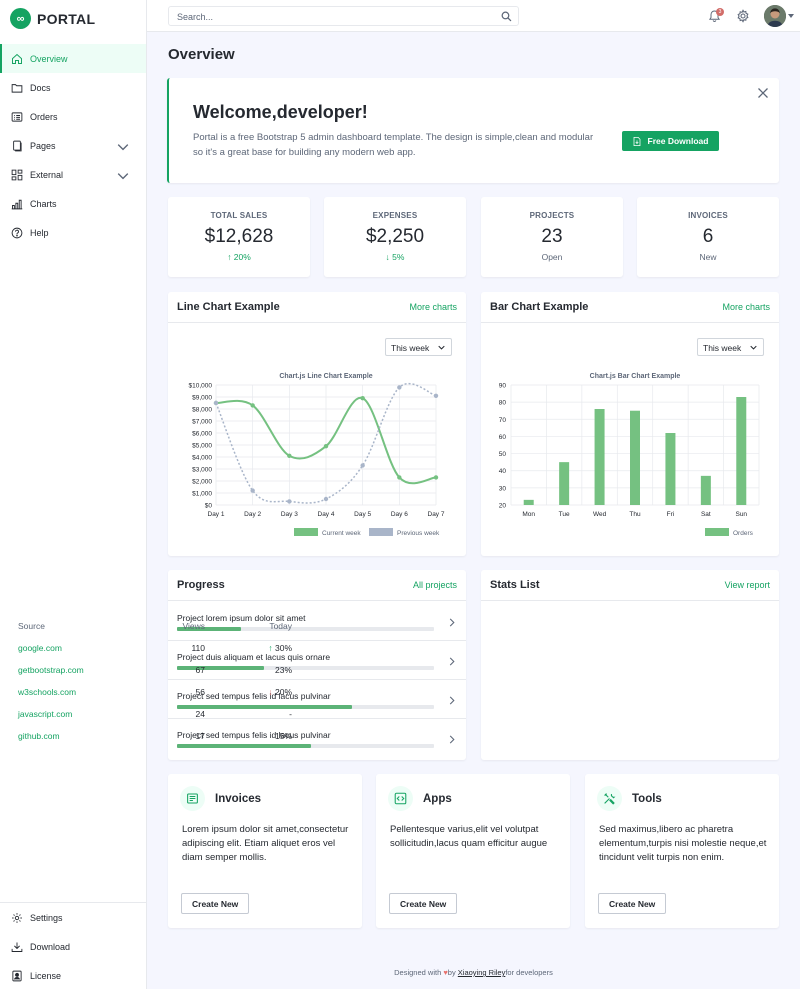  I want to click on sidebar-item-external: External, so click(73, 174).